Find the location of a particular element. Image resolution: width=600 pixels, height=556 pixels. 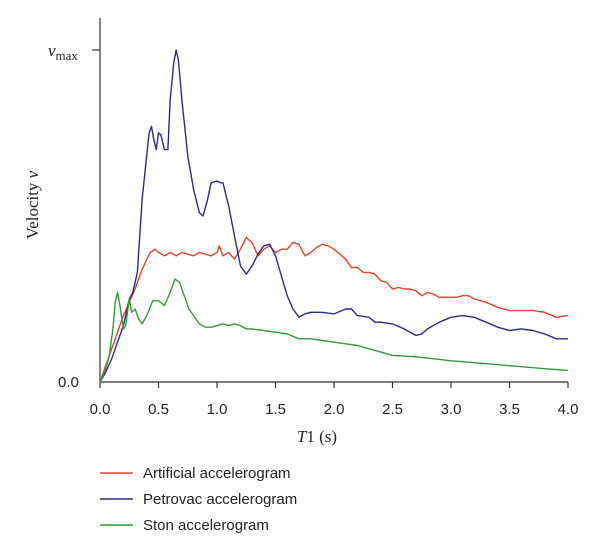

x-tick-label: 1.5 is located at coordinates (275, 409).